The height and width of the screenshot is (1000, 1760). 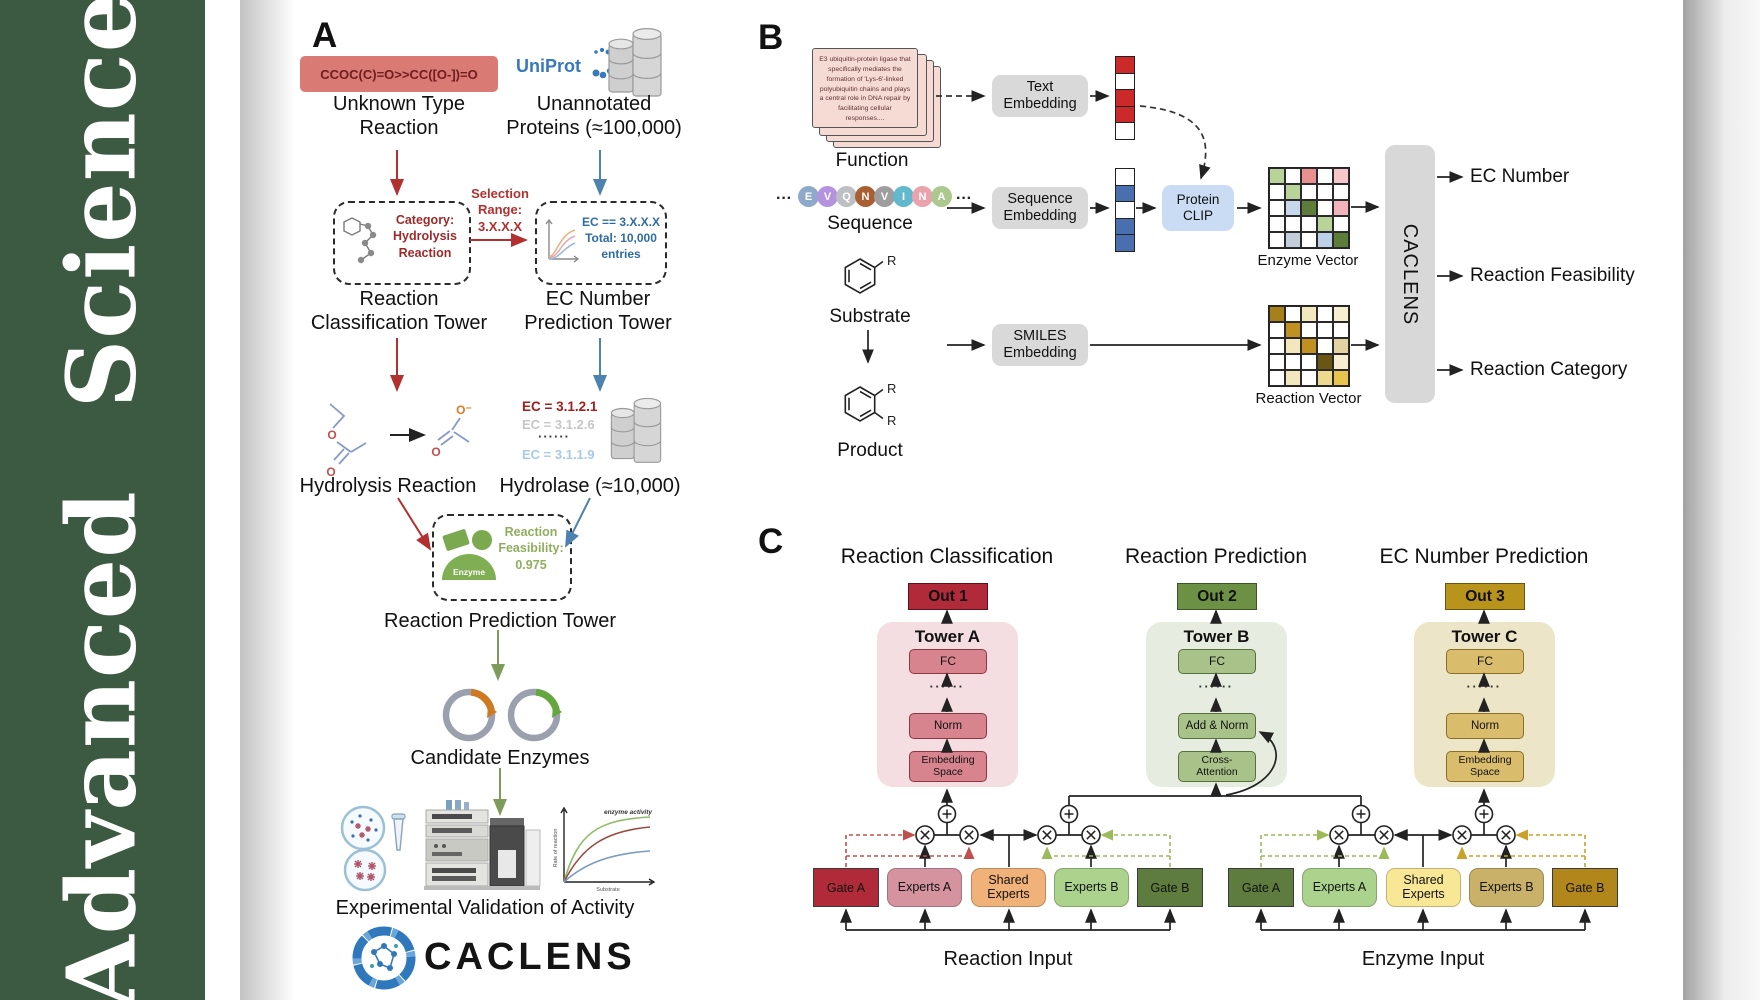 I want to click on protein-clip-box: Protein CLIP, so click(x=1198, y=208).